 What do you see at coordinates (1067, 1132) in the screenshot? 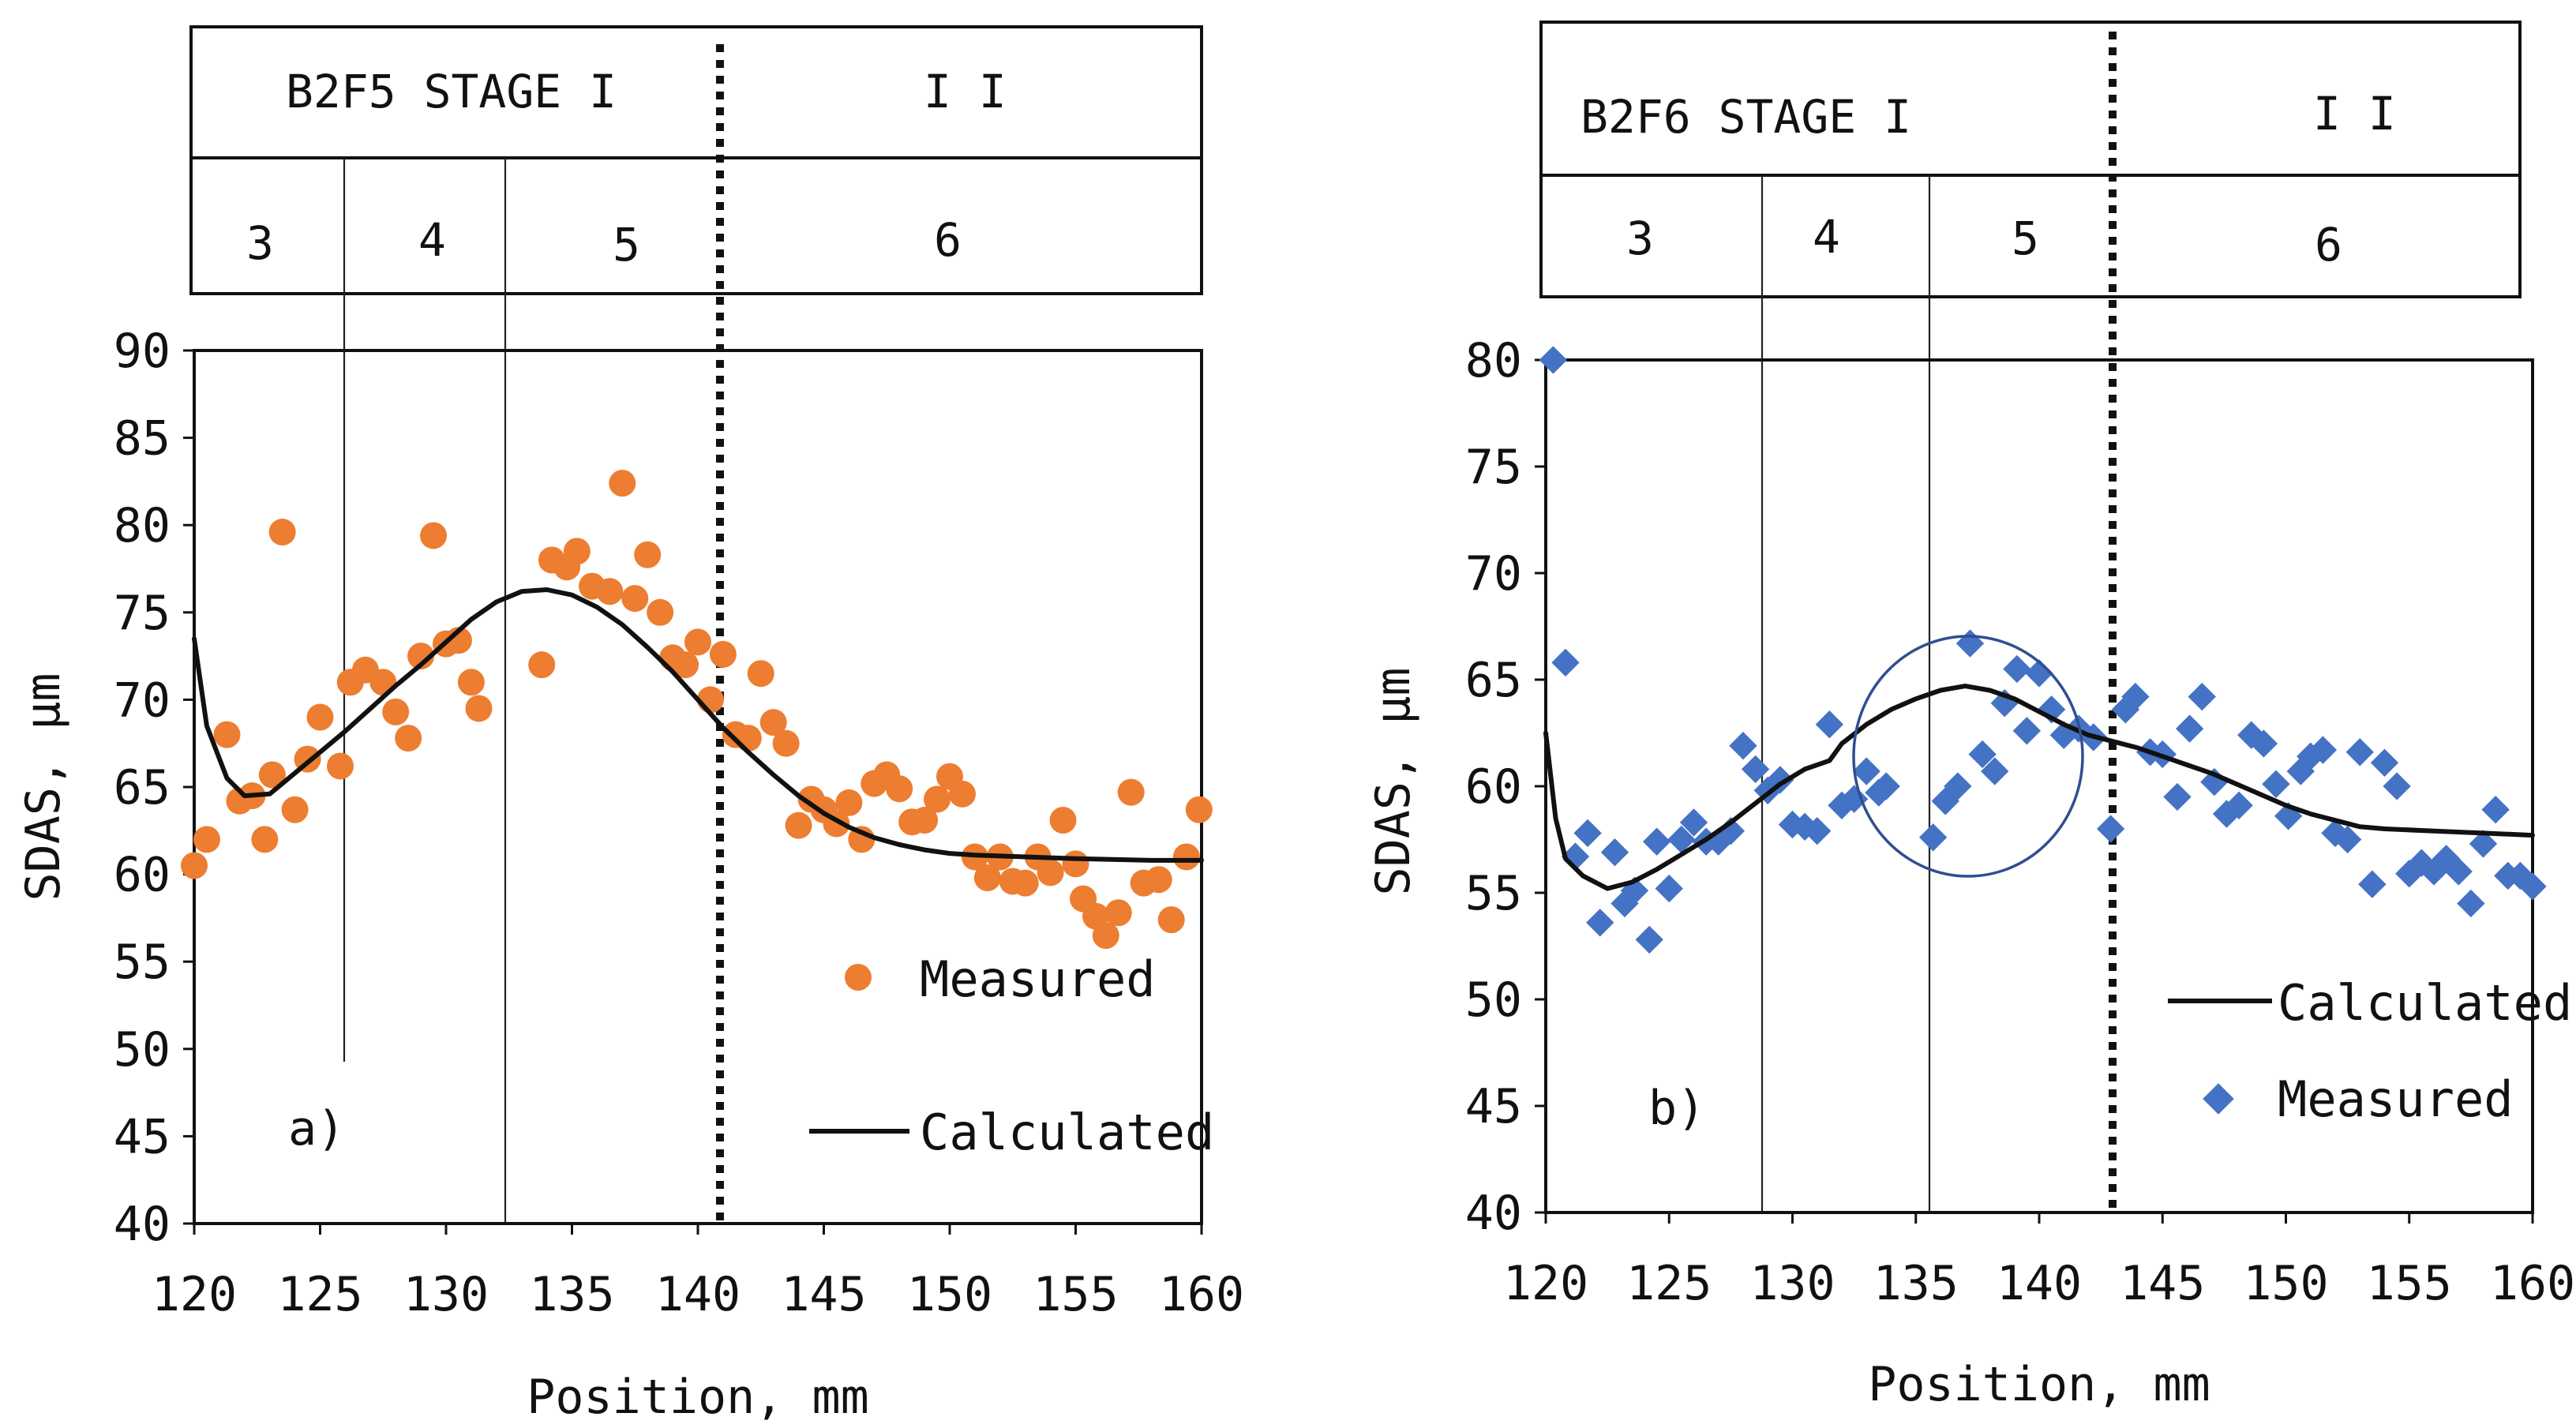
I see `legend-label-calculated-a: Calculated` at bounding box center [1067, 1132].